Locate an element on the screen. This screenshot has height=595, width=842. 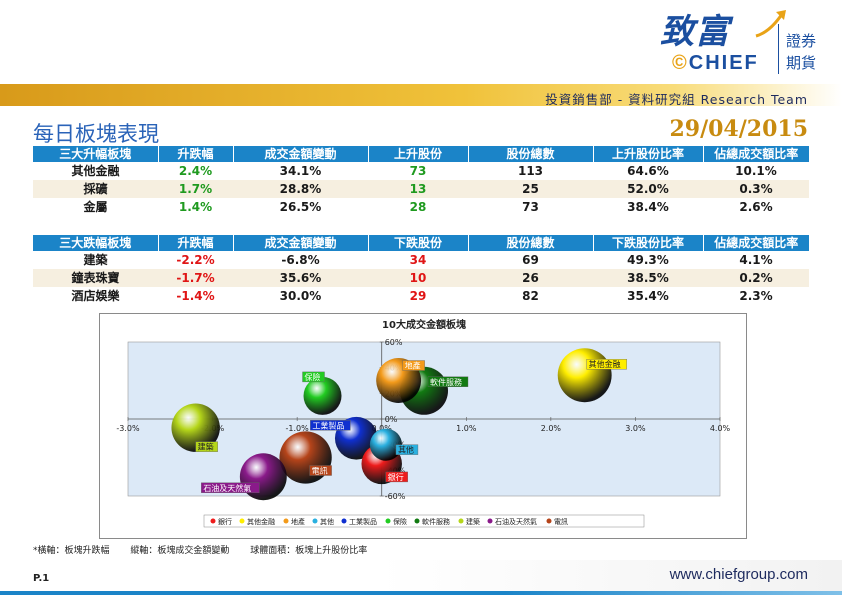
table-row: 採礦 1.7% 28.8% 13 25 52.0% 0.3% is located at coordinates (421, 189).